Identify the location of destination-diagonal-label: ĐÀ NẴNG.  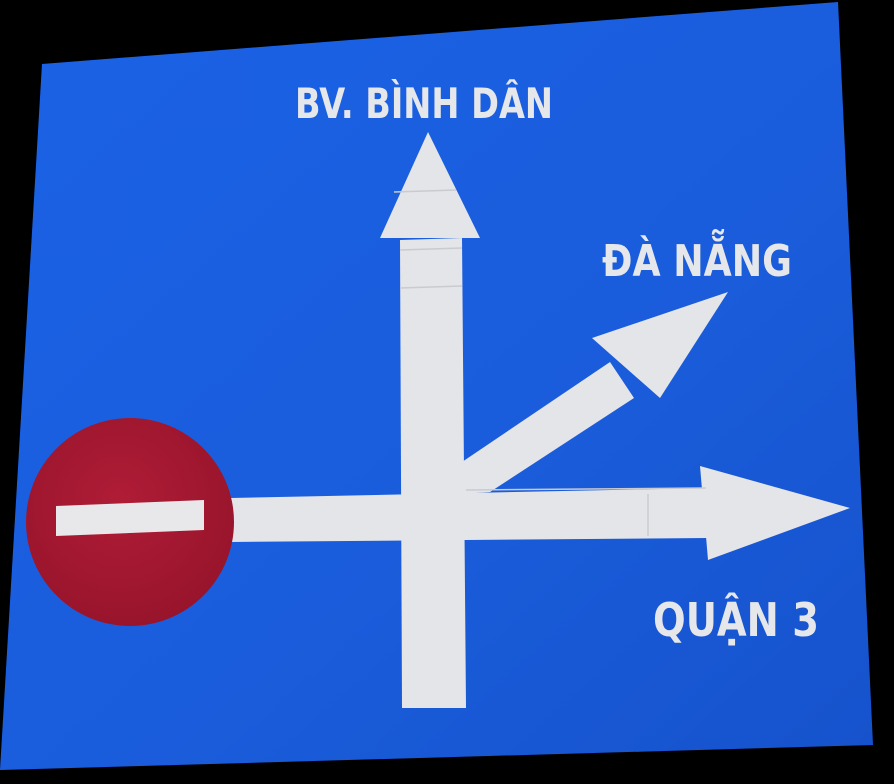
(697, 257).